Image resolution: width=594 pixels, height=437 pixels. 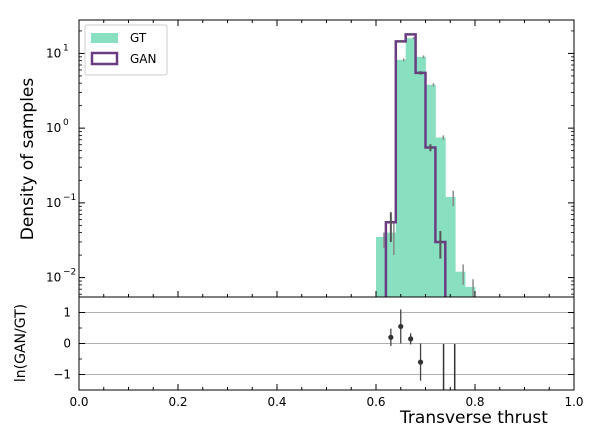 I want to click on bottom-y-tick-label: 1, so click(x=67, y=313).